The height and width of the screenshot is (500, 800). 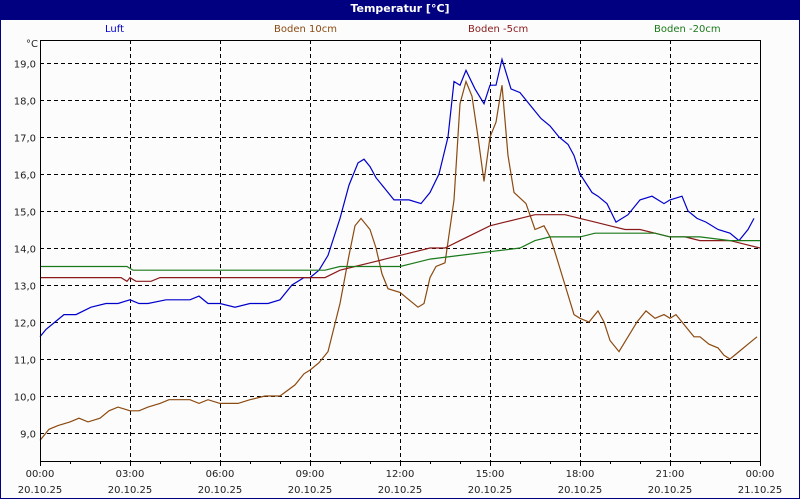 What do you see at coordinates (220, 474) in the screenshot?
I see `x-tick-time: 06:00` at bounding box center [220, 474].